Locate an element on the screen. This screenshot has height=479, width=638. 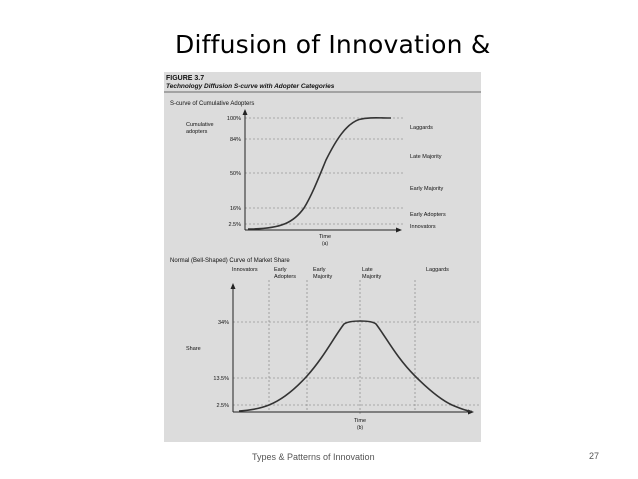
top-chart-ylabel-line2: adopters is located at coordinates (197, 132).